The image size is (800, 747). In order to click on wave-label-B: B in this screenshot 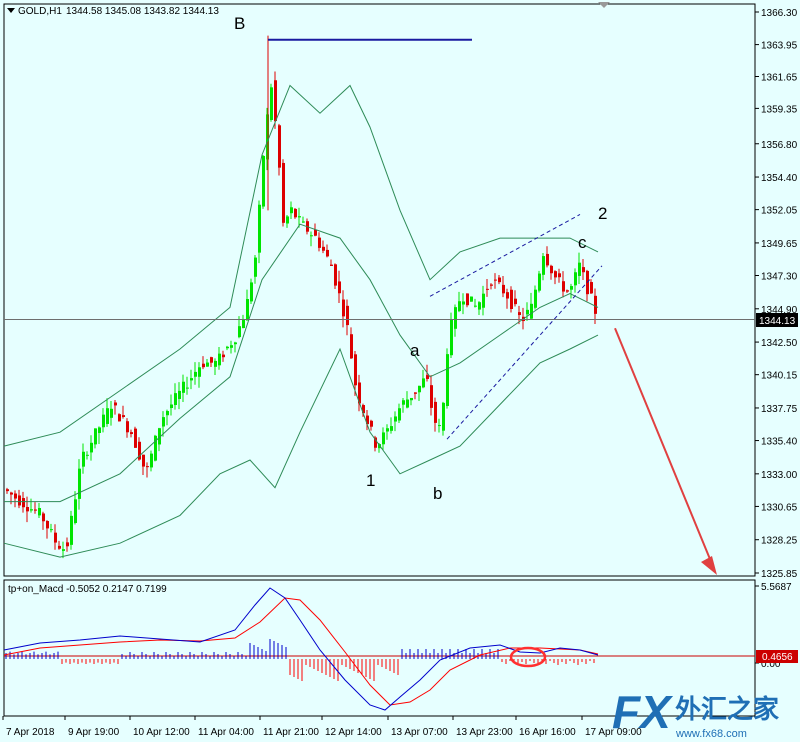, I will do `click(239, 23)`.